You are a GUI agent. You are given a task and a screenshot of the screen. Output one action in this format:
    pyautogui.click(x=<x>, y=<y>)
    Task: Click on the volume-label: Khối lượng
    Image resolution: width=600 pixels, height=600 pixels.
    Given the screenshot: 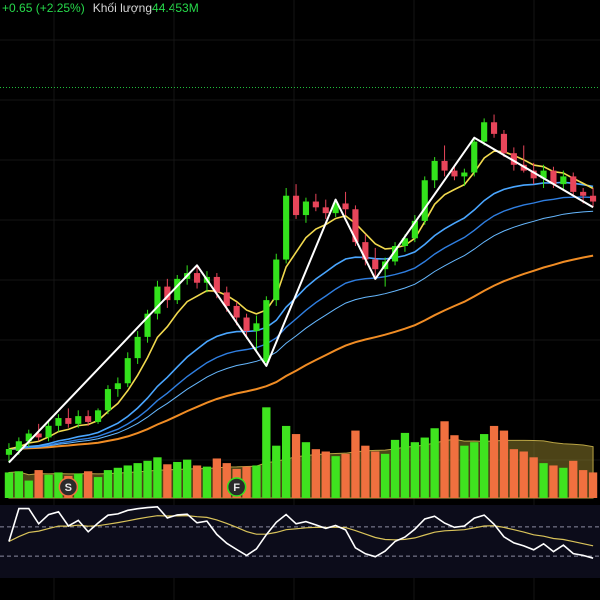 What is the action you would take?
    pyautogui.click(x=122, y=8)
    